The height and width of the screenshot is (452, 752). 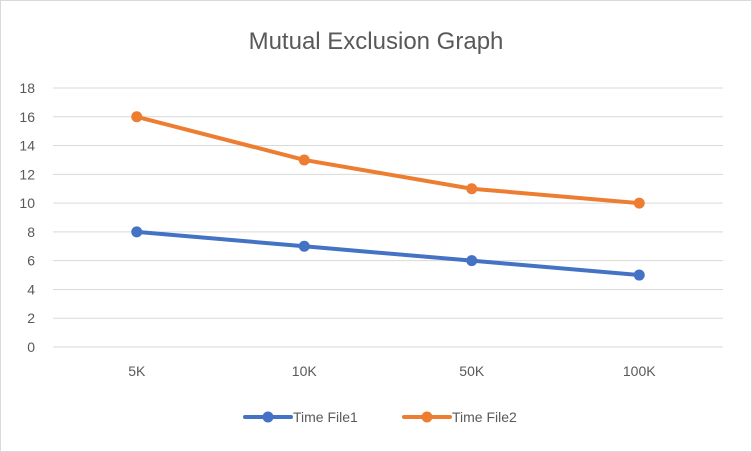 What do you see at coordinates (31, 261) in the screenshot?
I see `y-tick-label: 6` at bounding box center [31, 261].